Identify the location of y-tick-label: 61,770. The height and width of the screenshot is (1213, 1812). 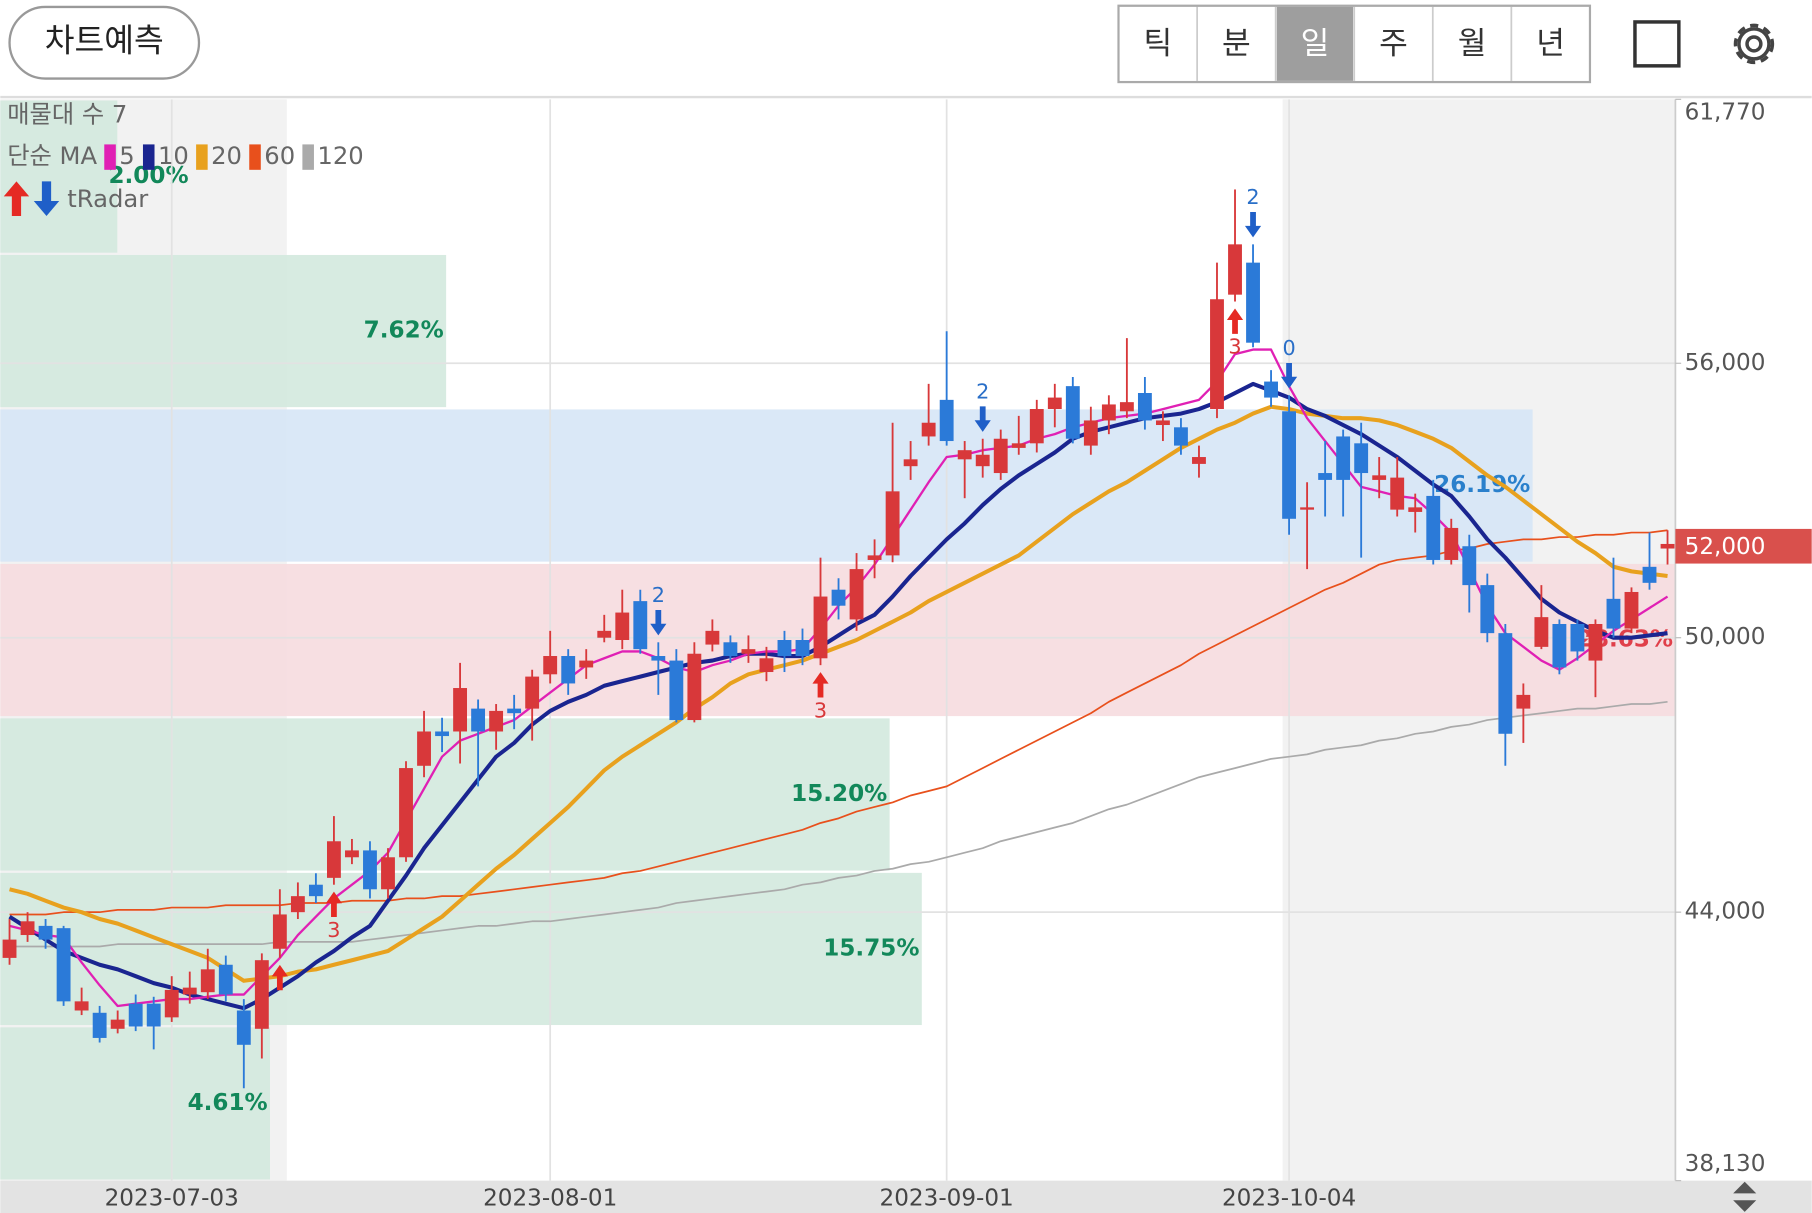
(1725, 113).